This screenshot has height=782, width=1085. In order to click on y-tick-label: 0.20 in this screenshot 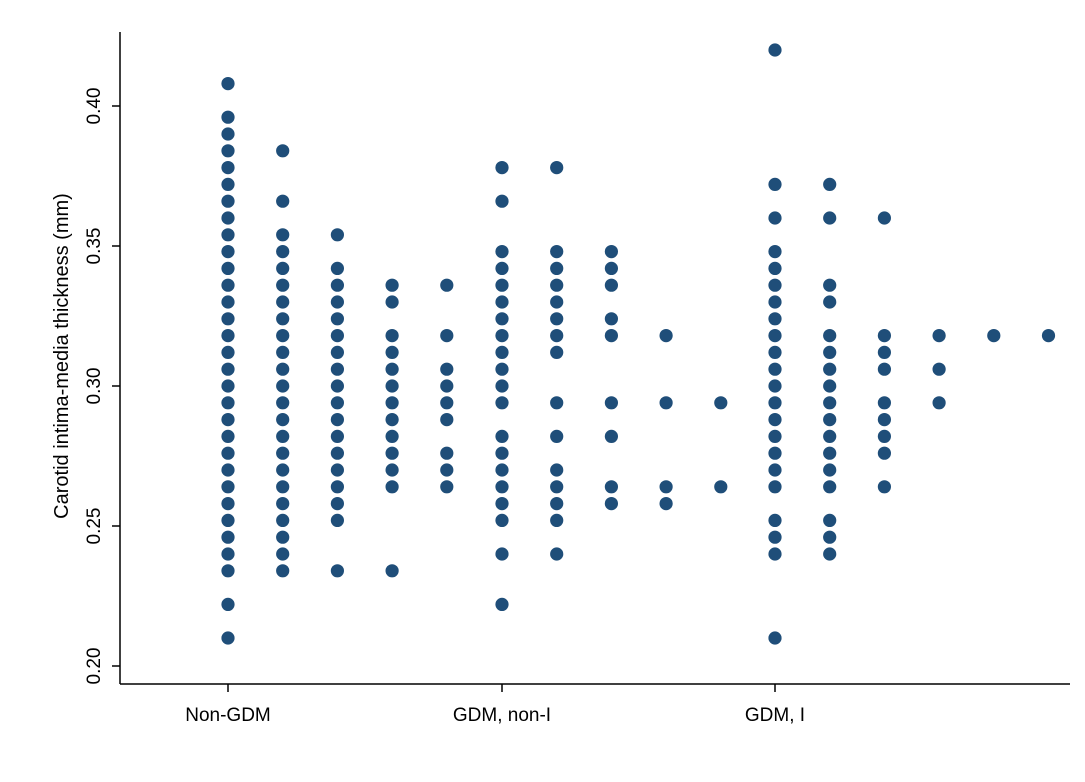, I will do `click(94, 666)`.